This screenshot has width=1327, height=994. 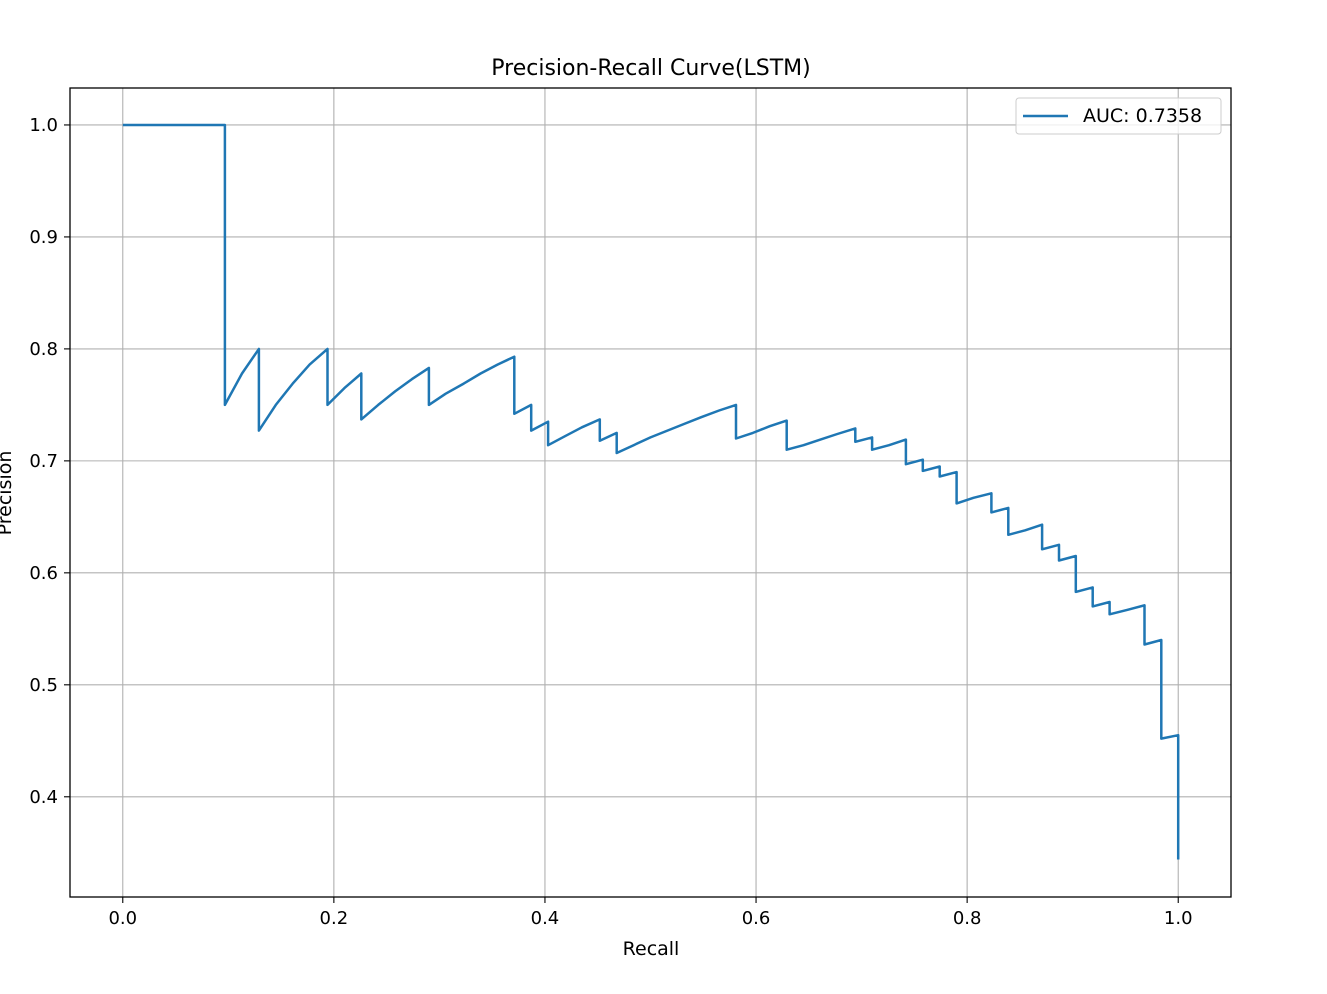 I want to click on x-tick-label: 0.2, so click(x=334, y=918).